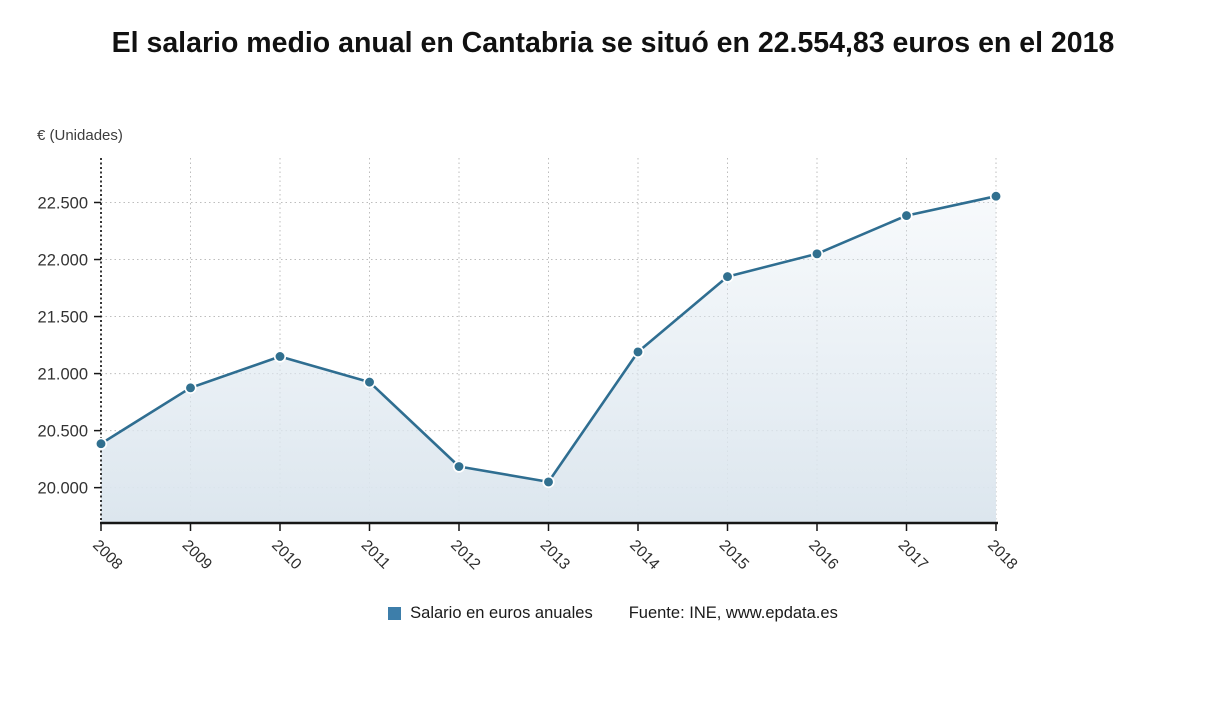  I want to click on data-point-2014, so click(638, 352).